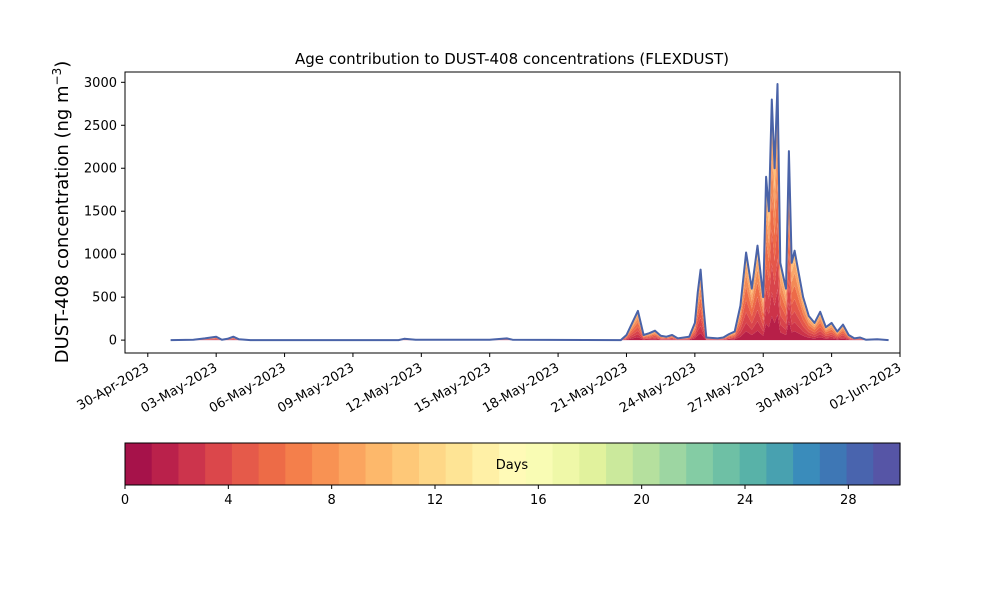  What do you see at coordinates (179, 388) in the screenshot?
I see `x-tick-label: 03-May-2023` at bounding box center [179, 388].